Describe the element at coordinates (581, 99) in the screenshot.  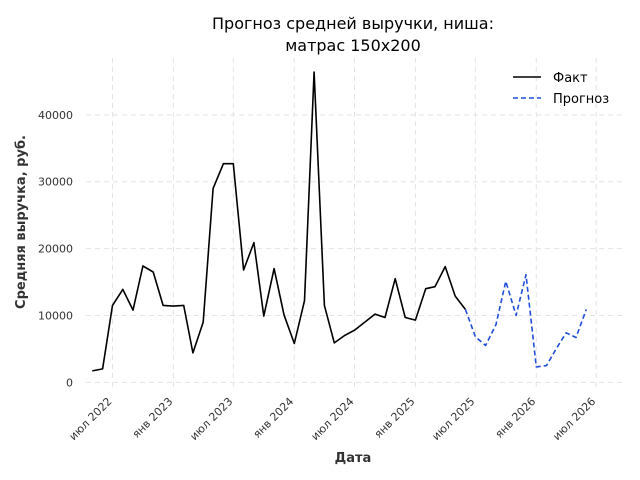
I see `legend-label-forecast: Прогноз` at that location.